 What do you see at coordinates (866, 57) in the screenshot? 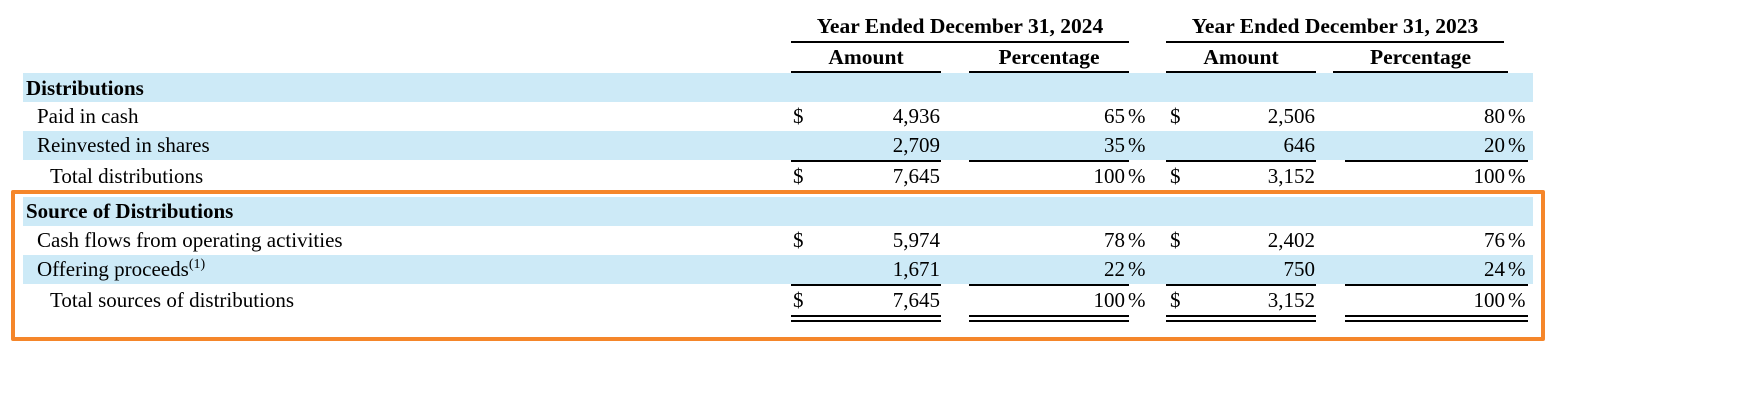
I see `amount-header-2024: Amount` at bounding box center [866, 57].